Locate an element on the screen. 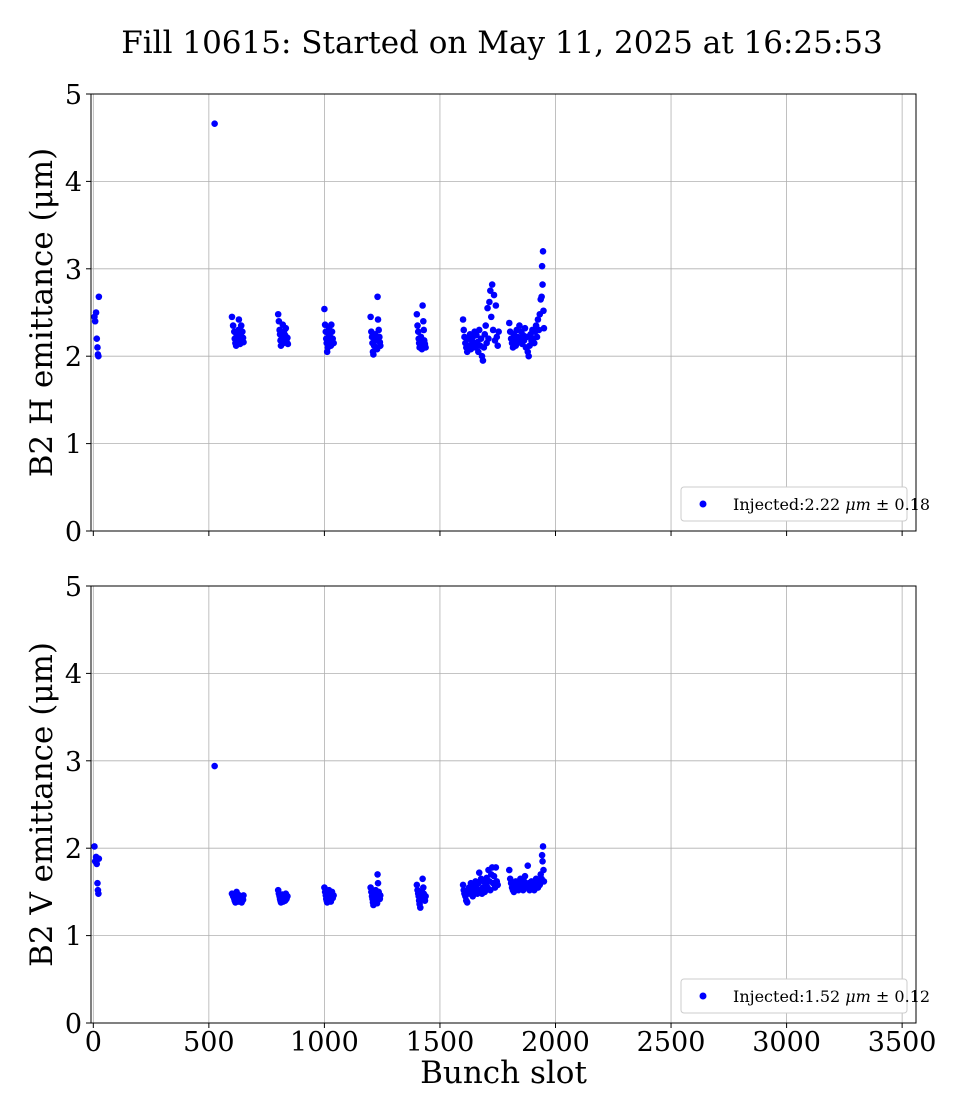  legend: Injected:1.52 μm ± 0.12 is located at coordinates (805, 996).